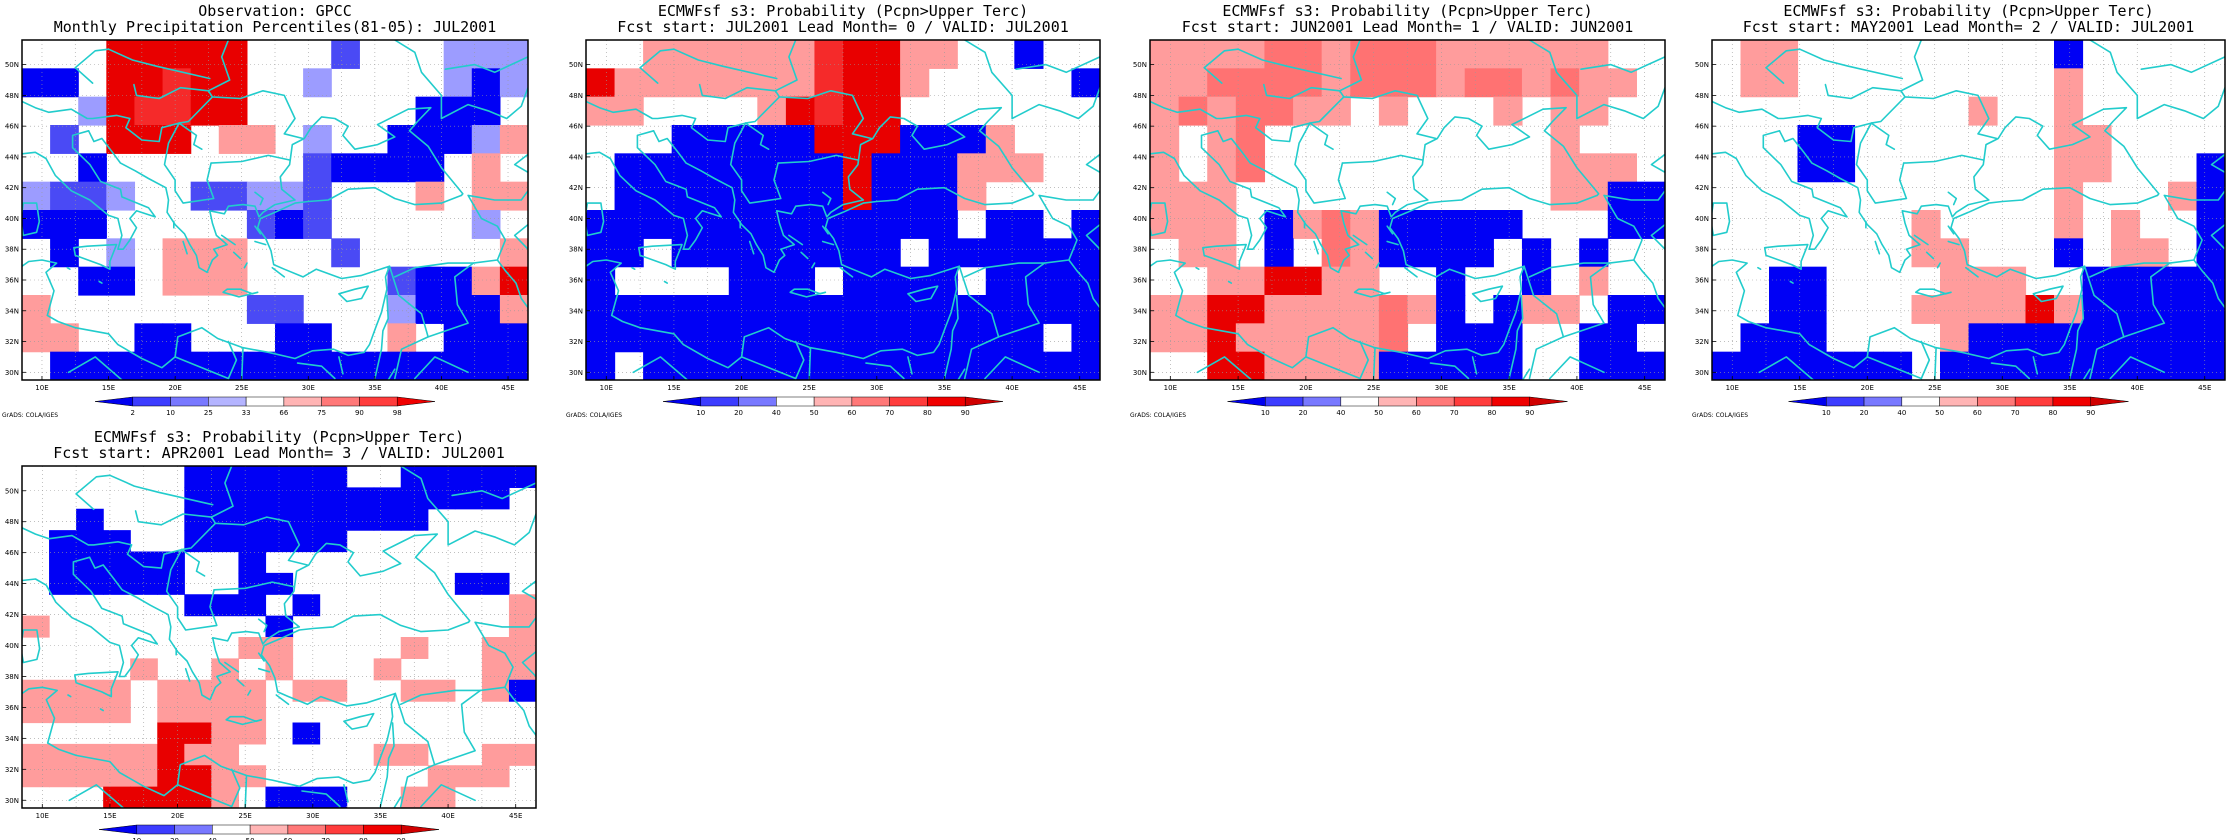 The image size is (2240, 840). What do you see at coordinates (1702, 65) in the screenshot?
I see `y-tick-label: 50N` at bounding box center [1702, 65].